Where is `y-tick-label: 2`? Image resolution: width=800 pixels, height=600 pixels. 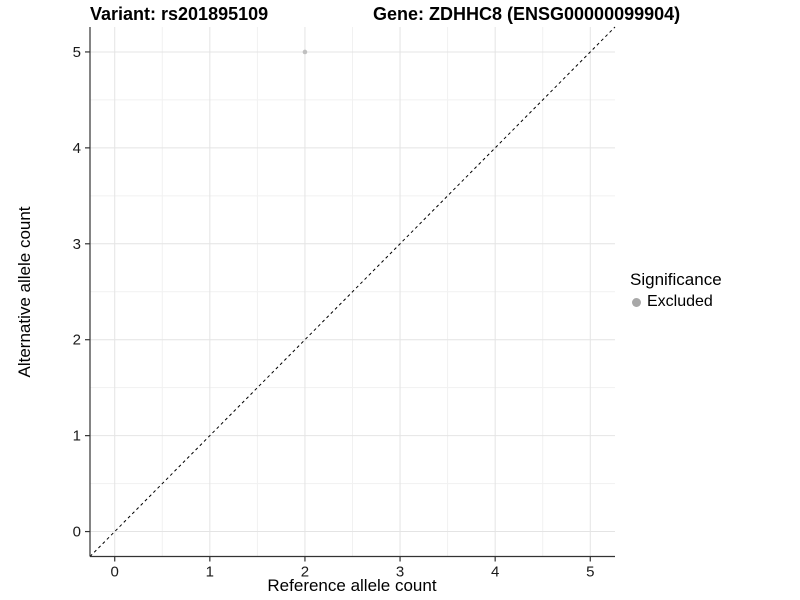 y-tick-label: 2 is located at coordinates (77, 340).